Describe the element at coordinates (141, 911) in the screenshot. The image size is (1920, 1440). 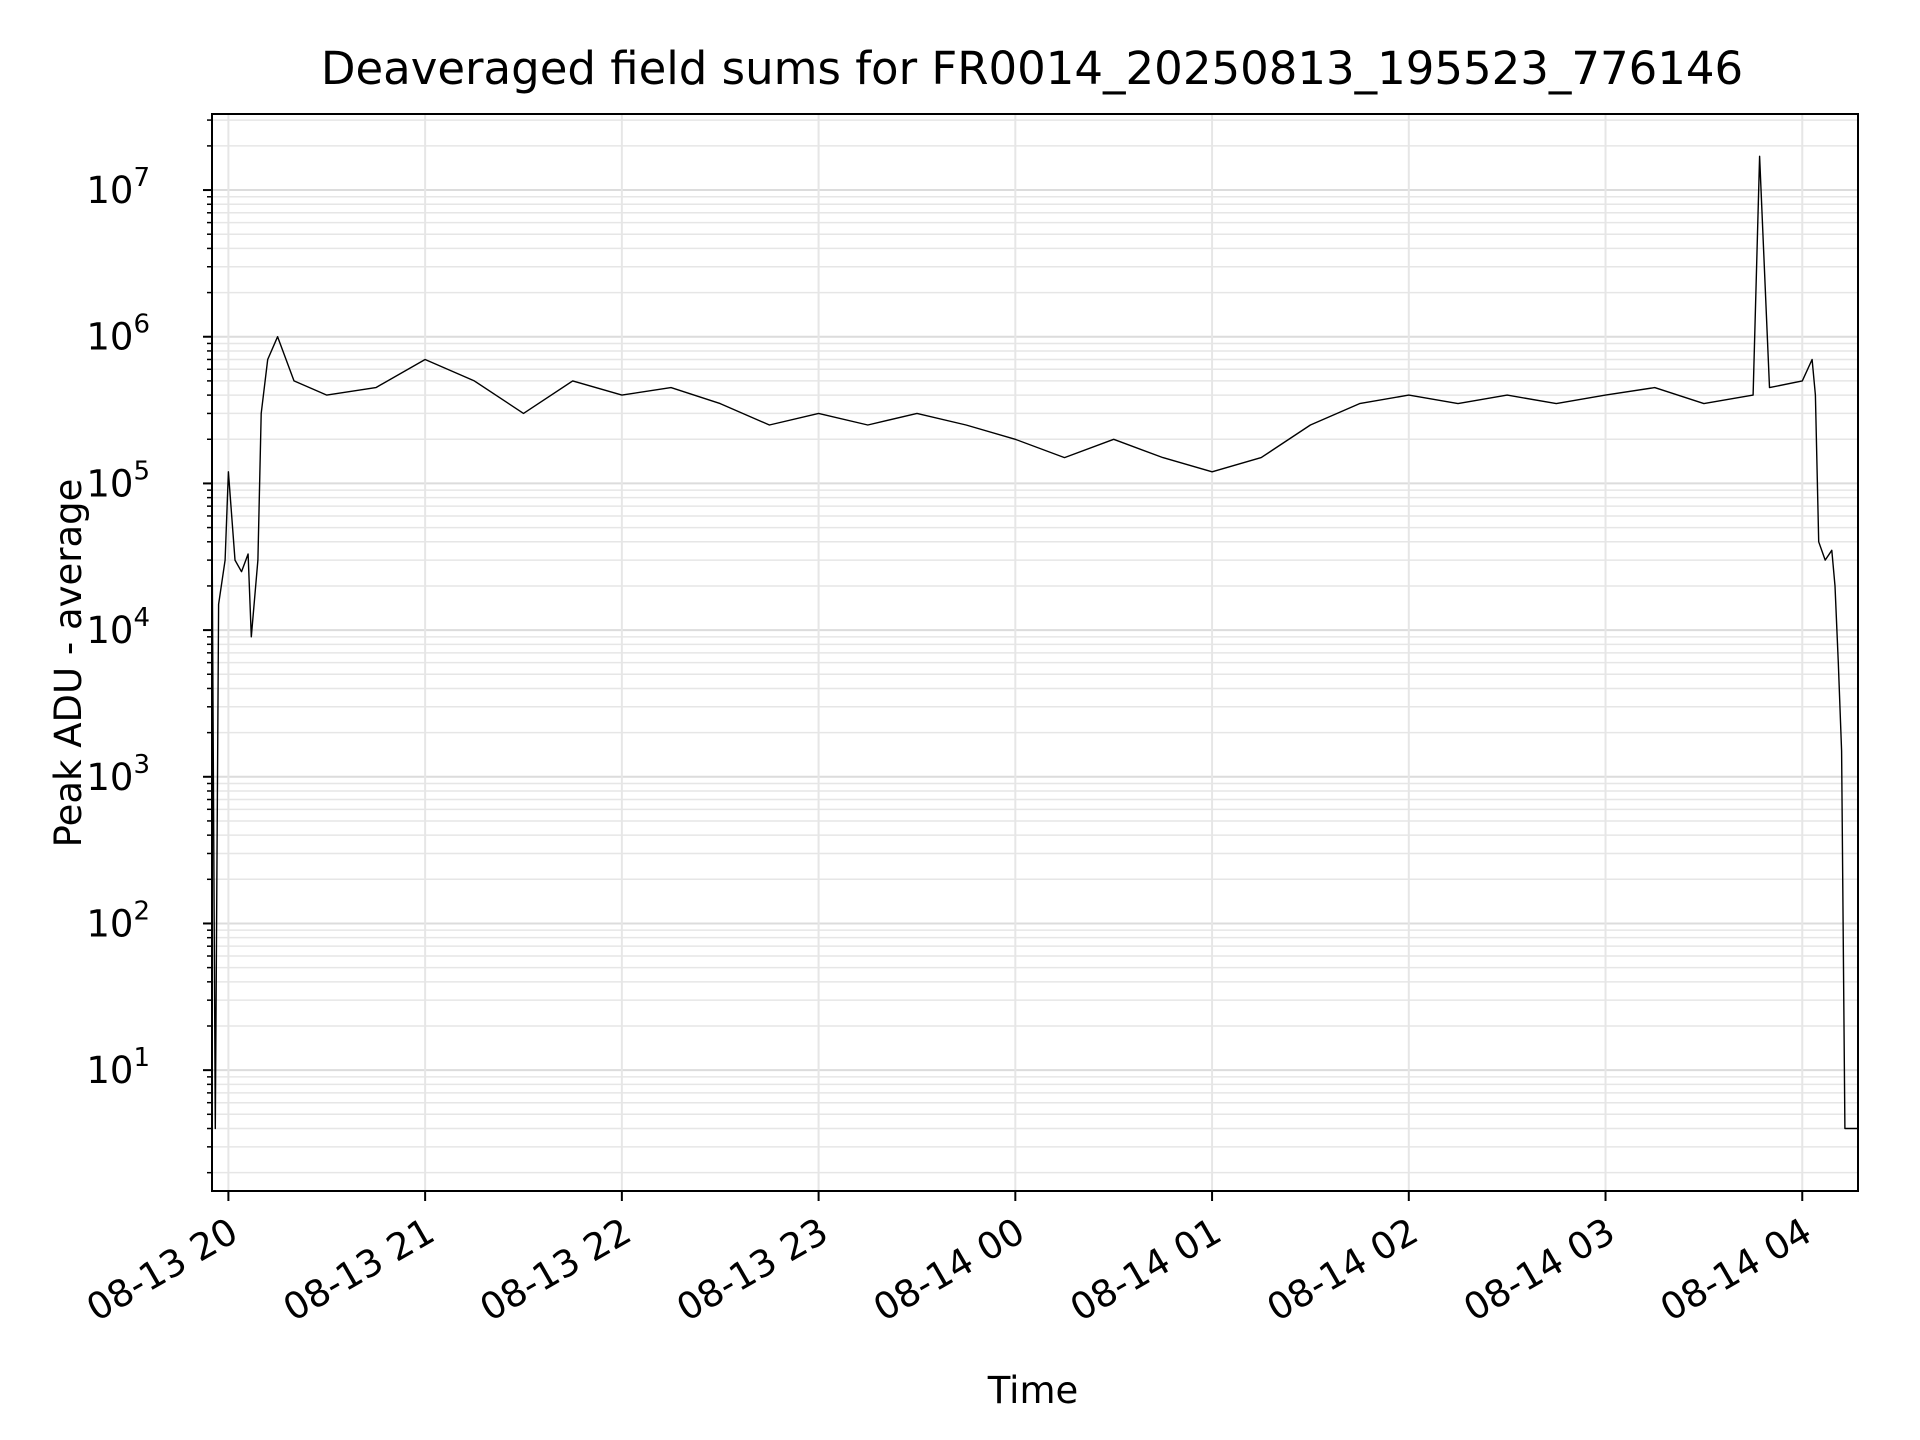
I see `y-tick-exponent: 2` at that location.